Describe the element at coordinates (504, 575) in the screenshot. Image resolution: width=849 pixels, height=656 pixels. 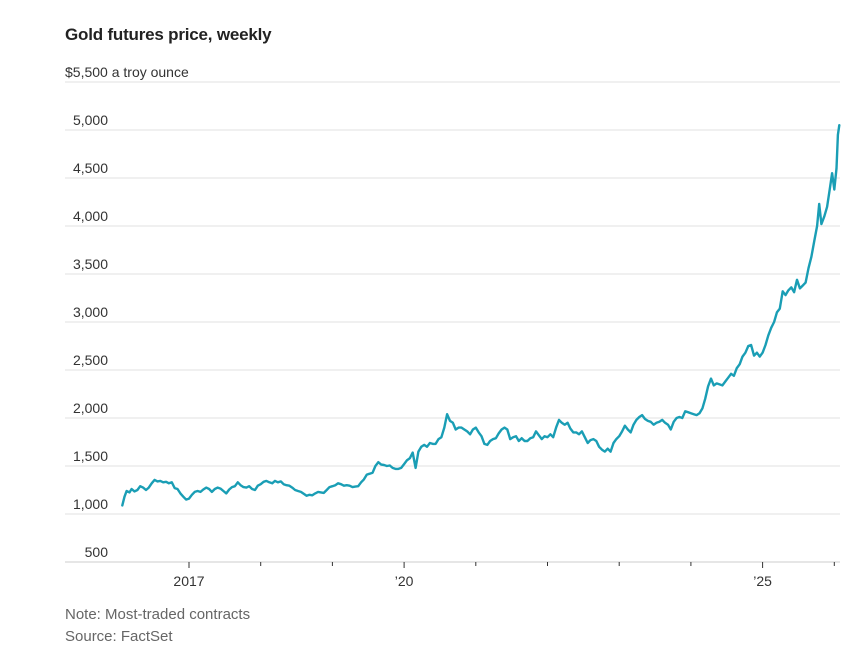
I see `x-axis: 2017 ’20 ’25` at that location.